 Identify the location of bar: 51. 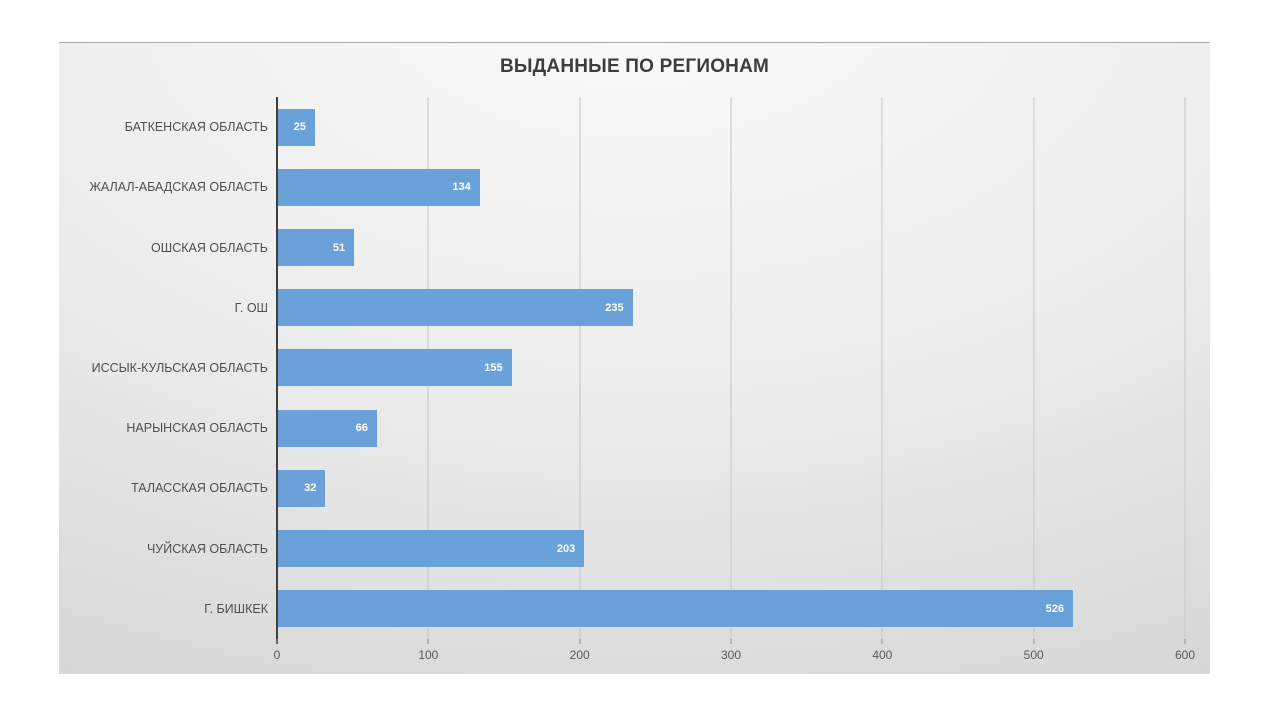
(316, 248).